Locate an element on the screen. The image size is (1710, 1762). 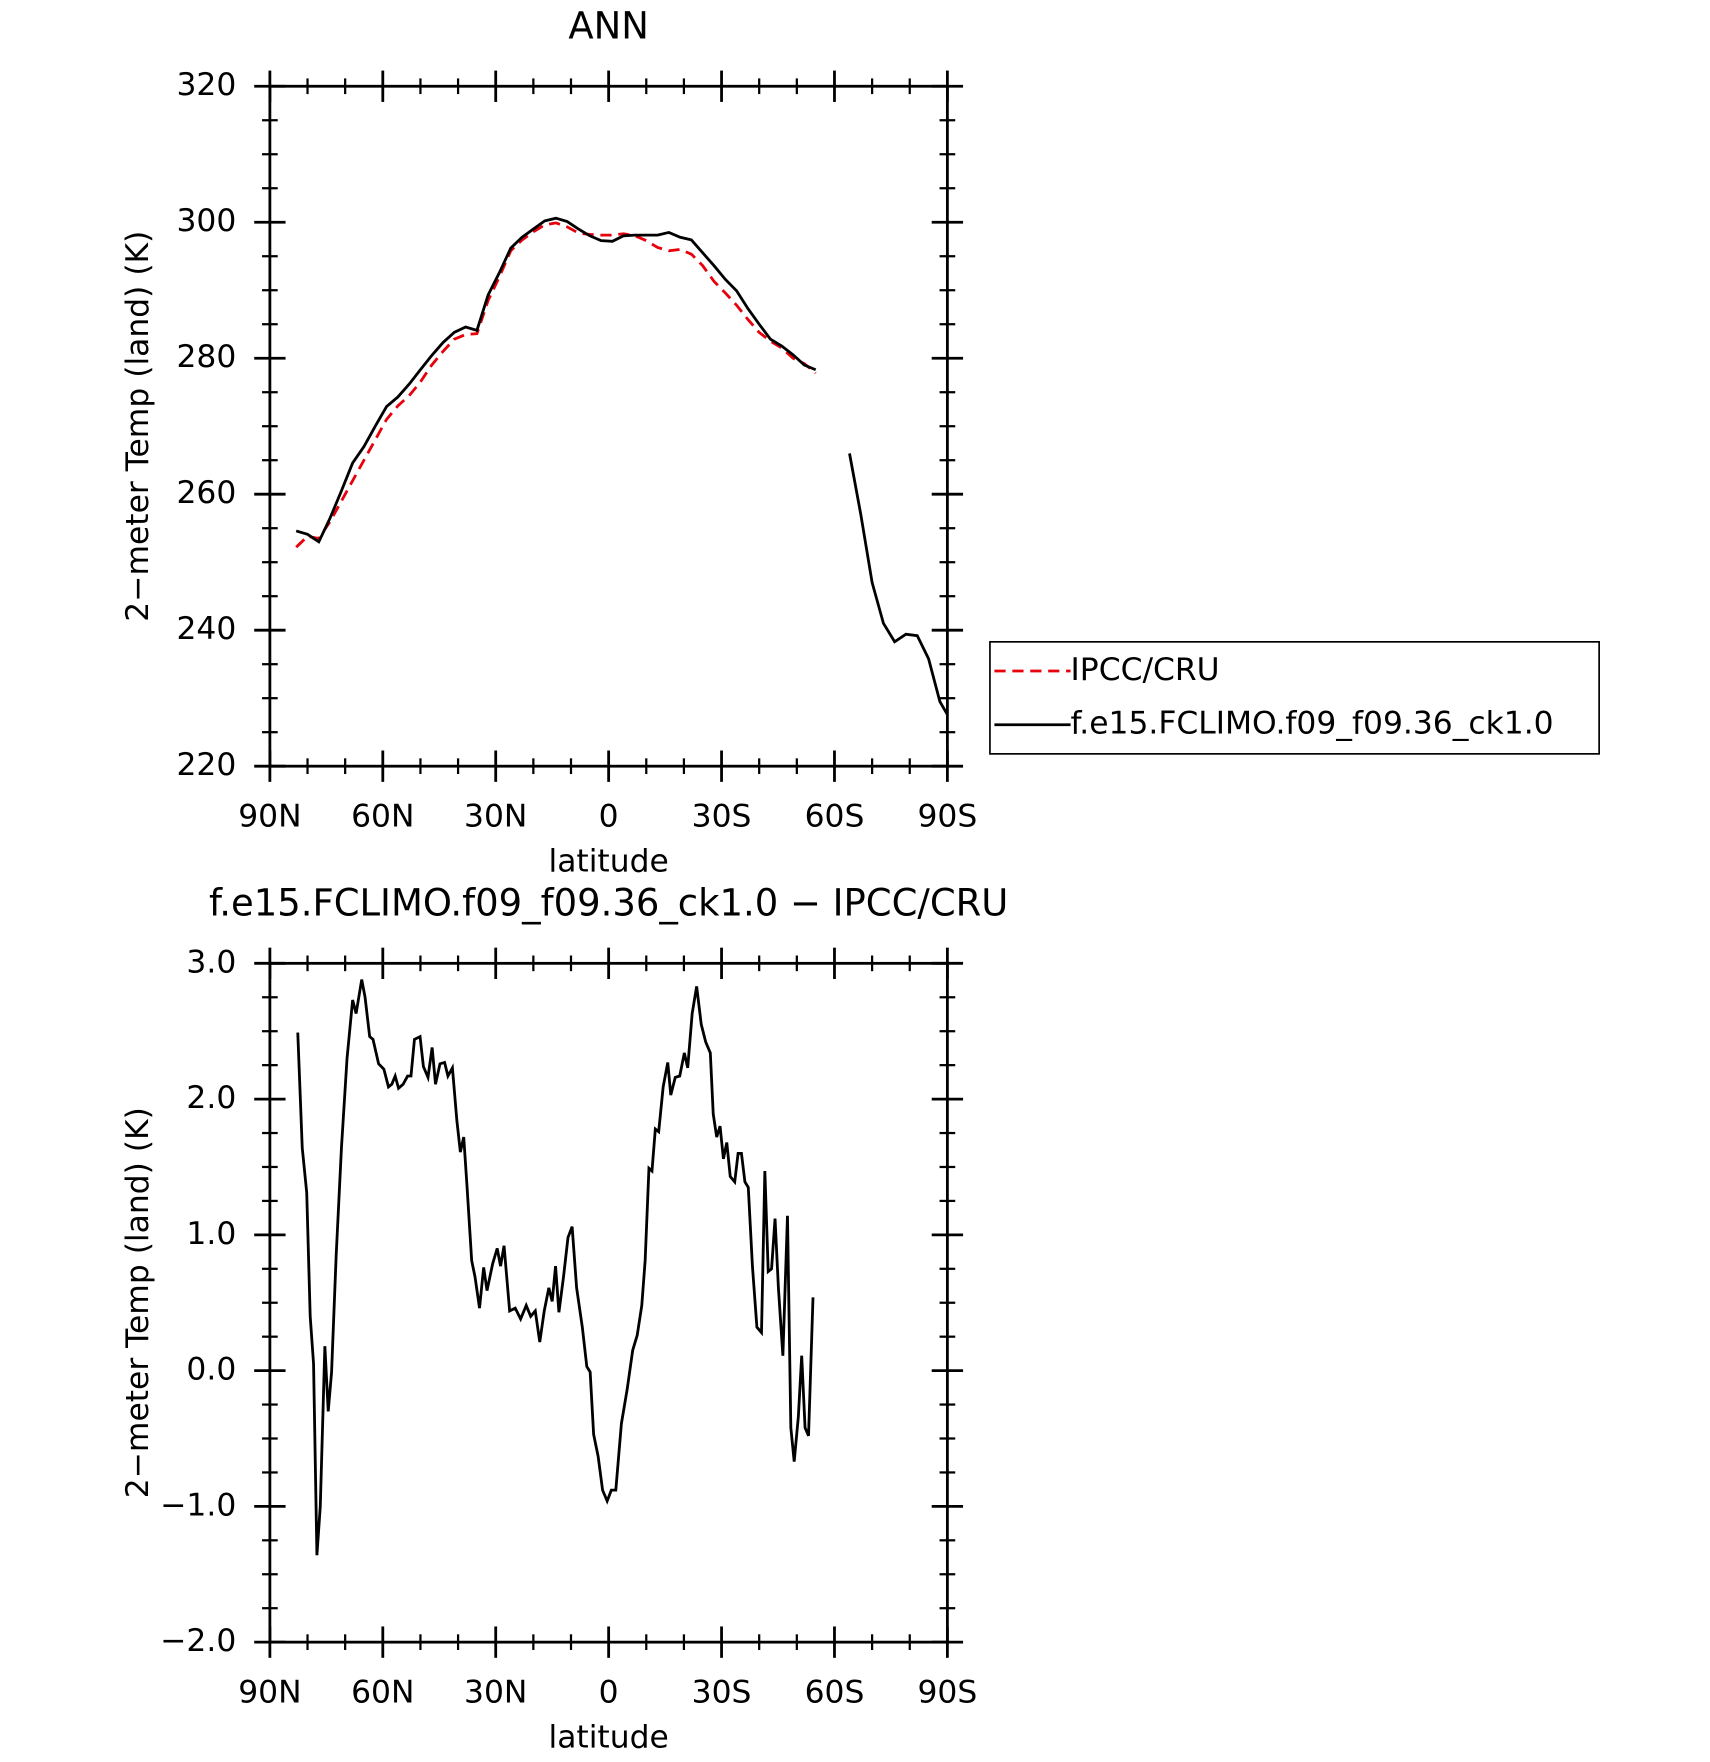
y-tick-label: 0.0 is located at coordinates (211, 1370).